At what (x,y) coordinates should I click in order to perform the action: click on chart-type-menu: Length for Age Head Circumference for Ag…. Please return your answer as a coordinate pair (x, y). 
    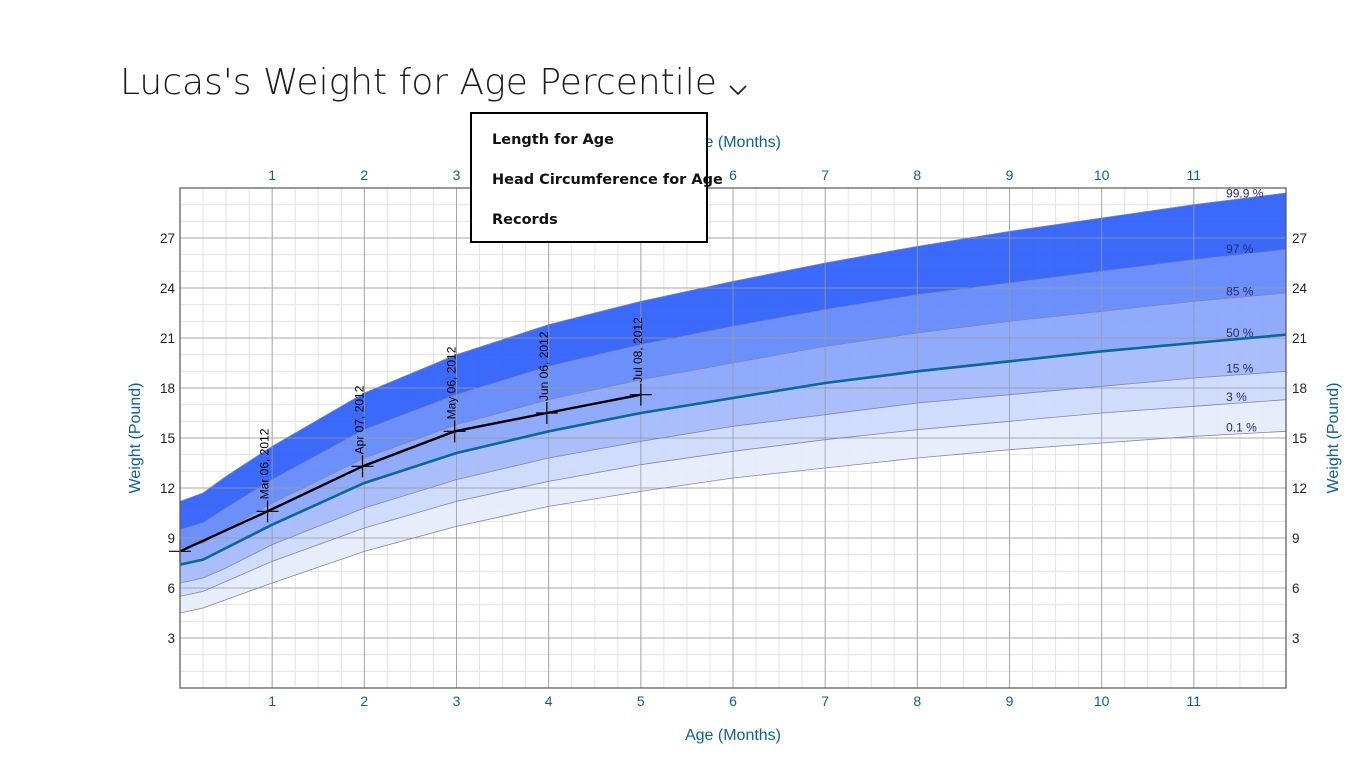
    Looking at the image, I should click on (596, 177).